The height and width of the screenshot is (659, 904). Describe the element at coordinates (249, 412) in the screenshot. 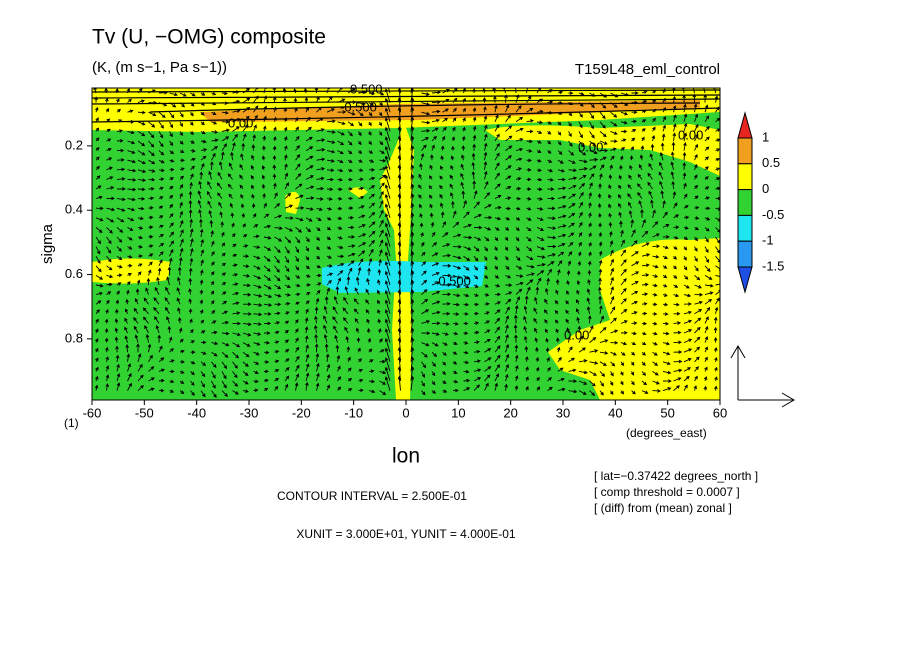

I see `x-tick-label: -30` at that location.